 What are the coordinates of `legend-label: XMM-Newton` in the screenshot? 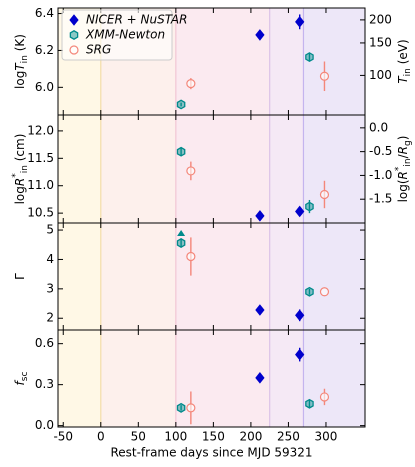 It's located at (125, 35).